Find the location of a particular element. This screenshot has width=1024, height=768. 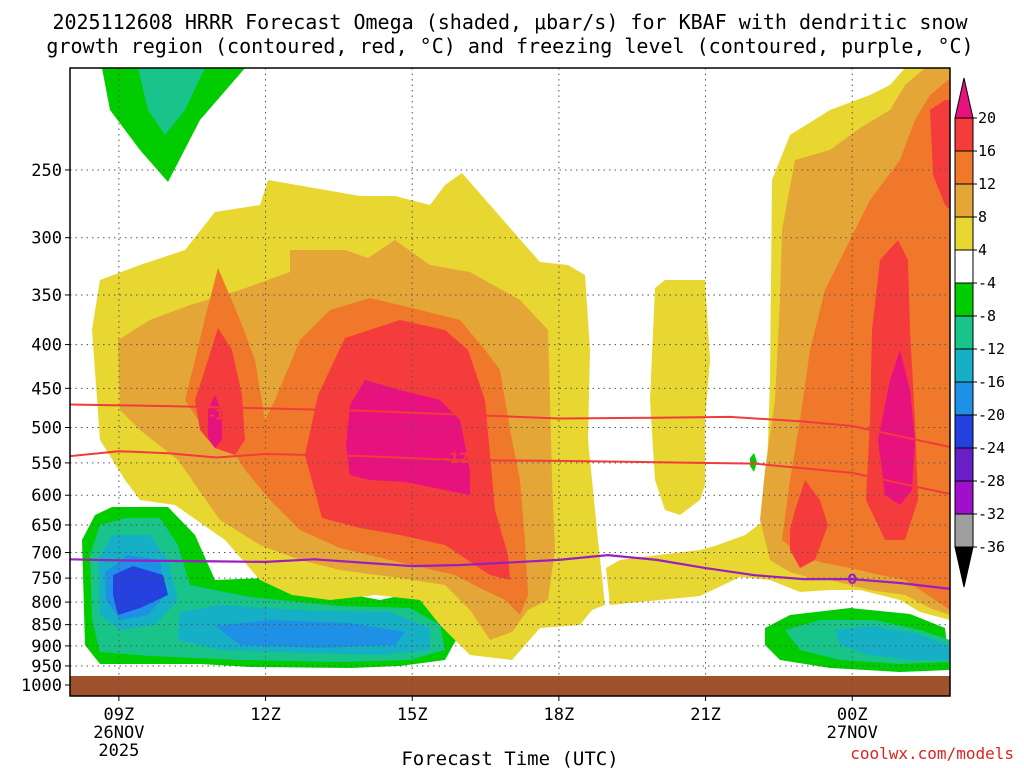

colorbar-bottom-arrow is located at coordinates (964, 567).